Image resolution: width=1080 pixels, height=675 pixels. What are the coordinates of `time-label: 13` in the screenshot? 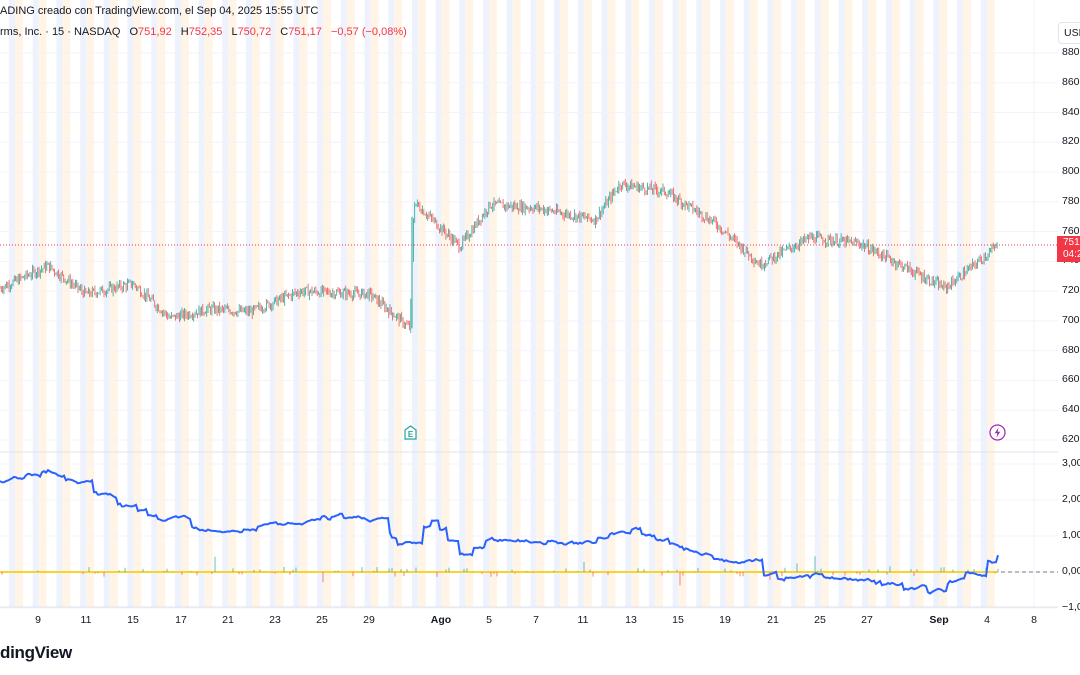 It's located at (631, 620).